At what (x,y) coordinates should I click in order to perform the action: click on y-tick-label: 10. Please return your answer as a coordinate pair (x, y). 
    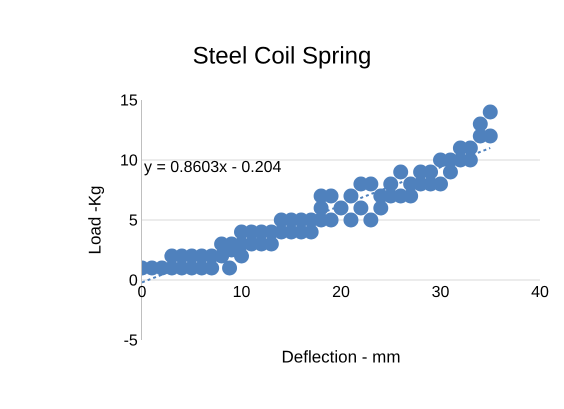
    Looking at the image, I should click on (129, 161).